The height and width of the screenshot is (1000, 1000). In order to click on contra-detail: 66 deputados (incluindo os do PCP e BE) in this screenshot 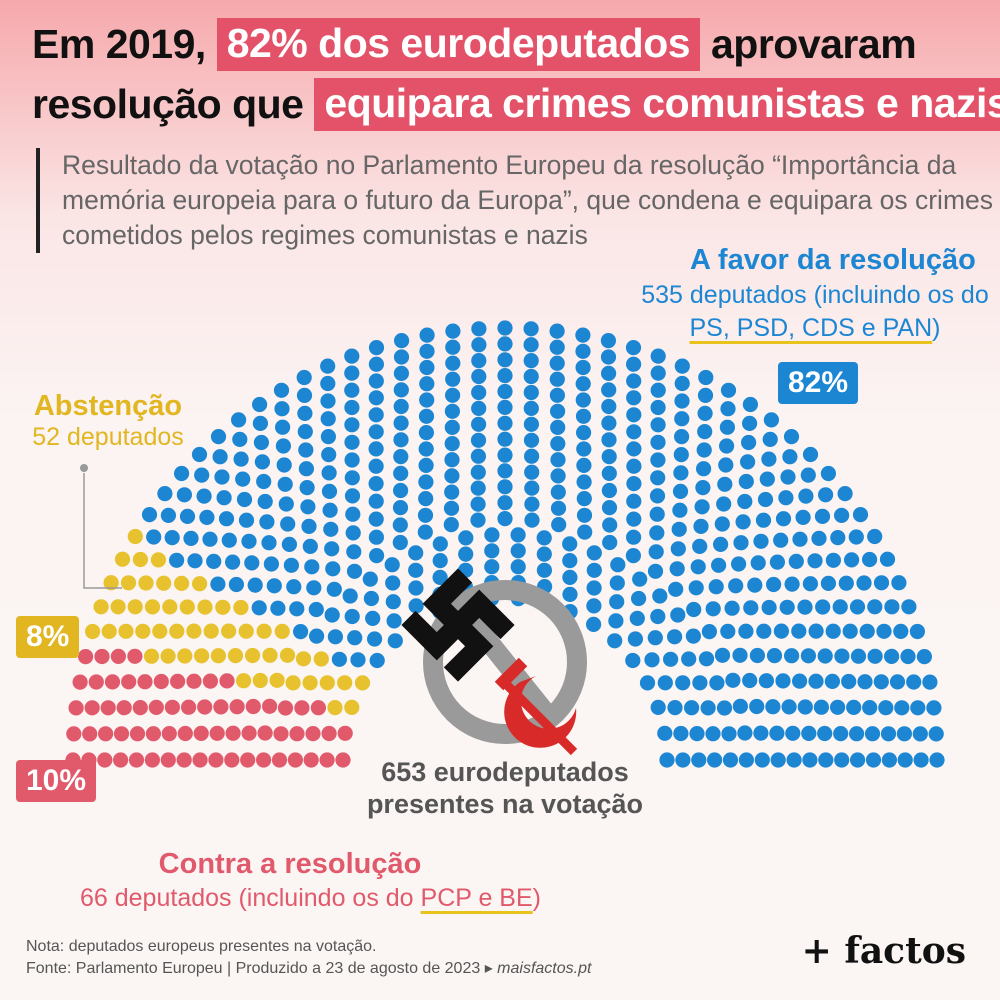, I will do `click(310, 898)`.